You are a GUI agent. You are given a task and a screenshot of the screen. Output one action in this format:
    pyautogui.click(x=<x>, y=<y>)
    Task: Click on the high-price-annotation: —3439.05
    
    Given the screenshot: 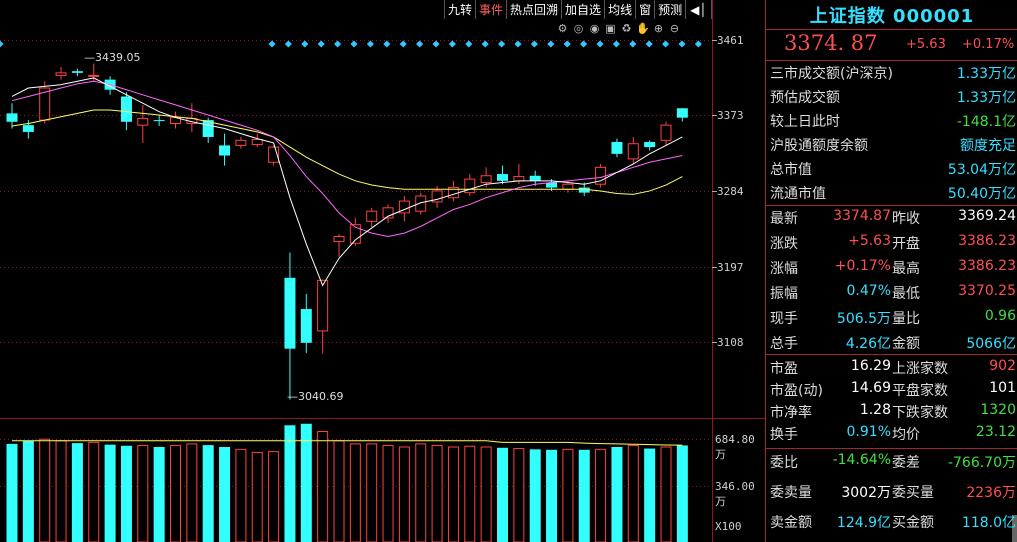 What is the action you would take?
    pyautogui.click(x=112, y=57)
    